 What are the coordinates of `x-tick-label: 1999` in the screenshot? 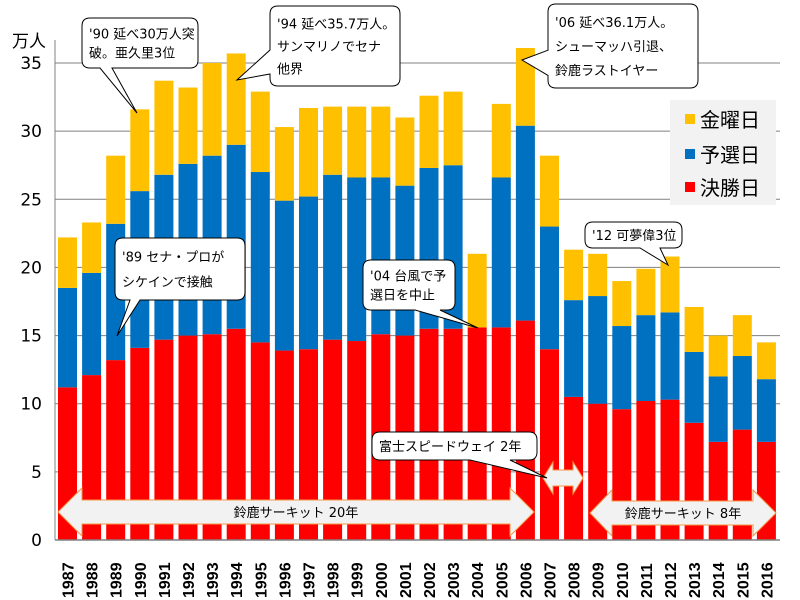 It's located at (358, 580).